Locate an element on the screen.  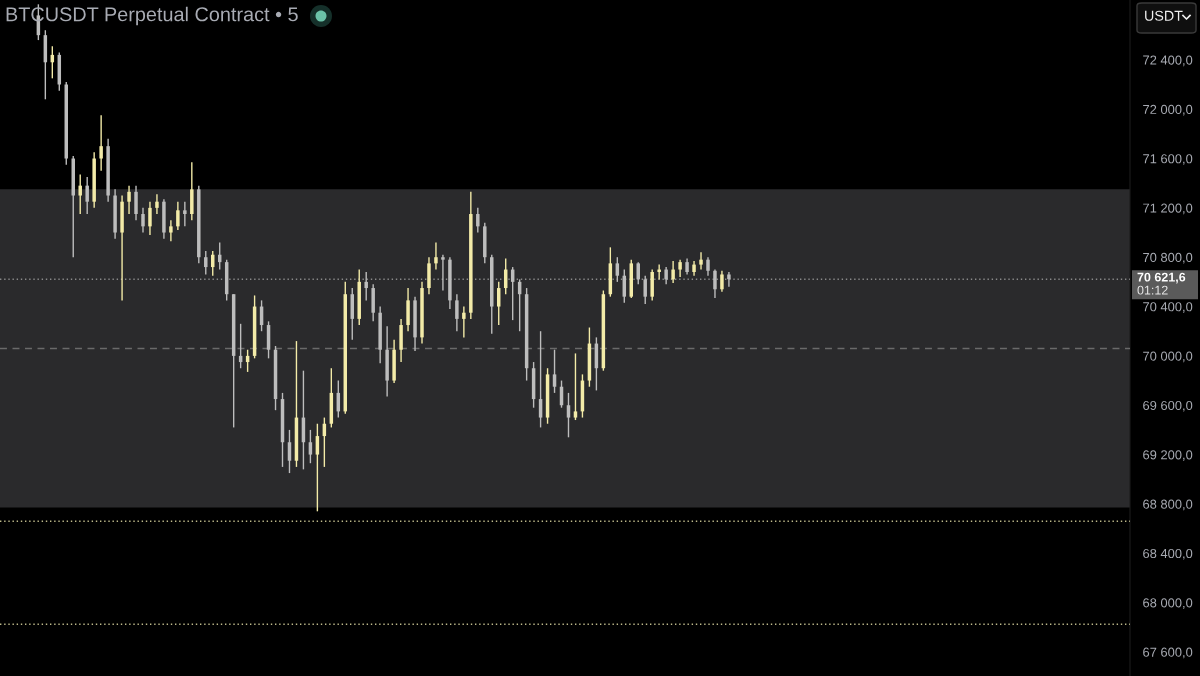
y-tick-label: 68 800,0 is located at coordinates (1168, 505).